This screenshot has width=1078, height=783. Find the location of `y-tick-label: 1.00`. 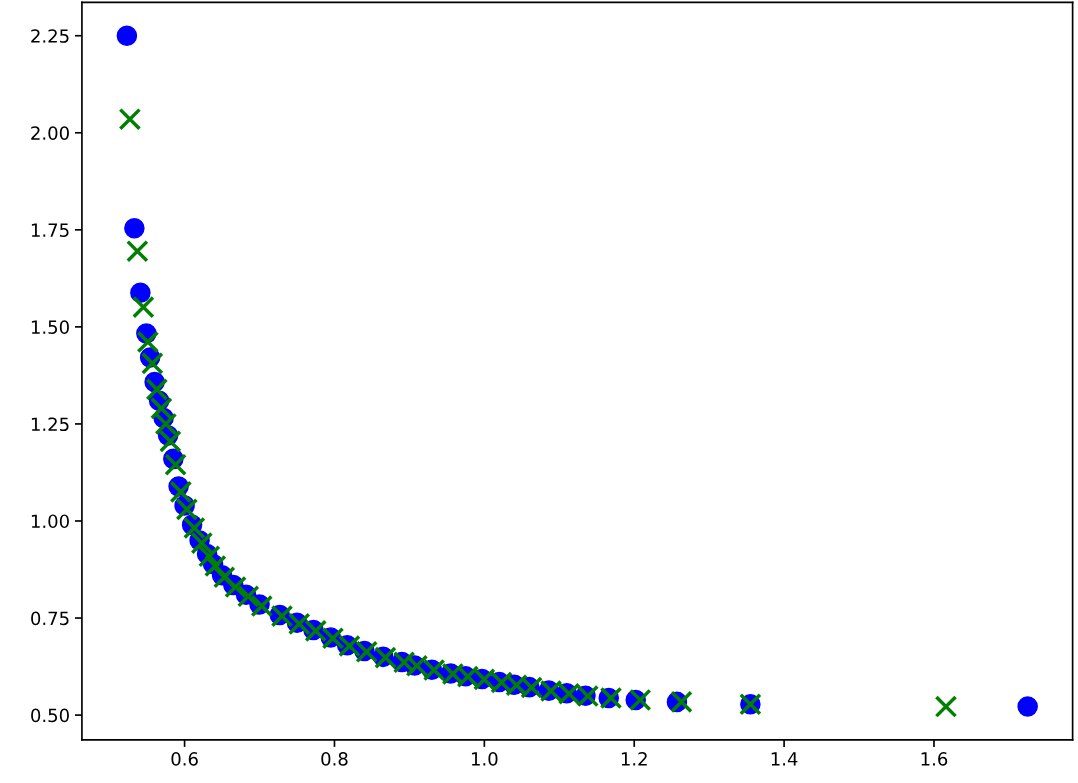

y-tick-label: 1.00 is located at coordinates (50, 521).